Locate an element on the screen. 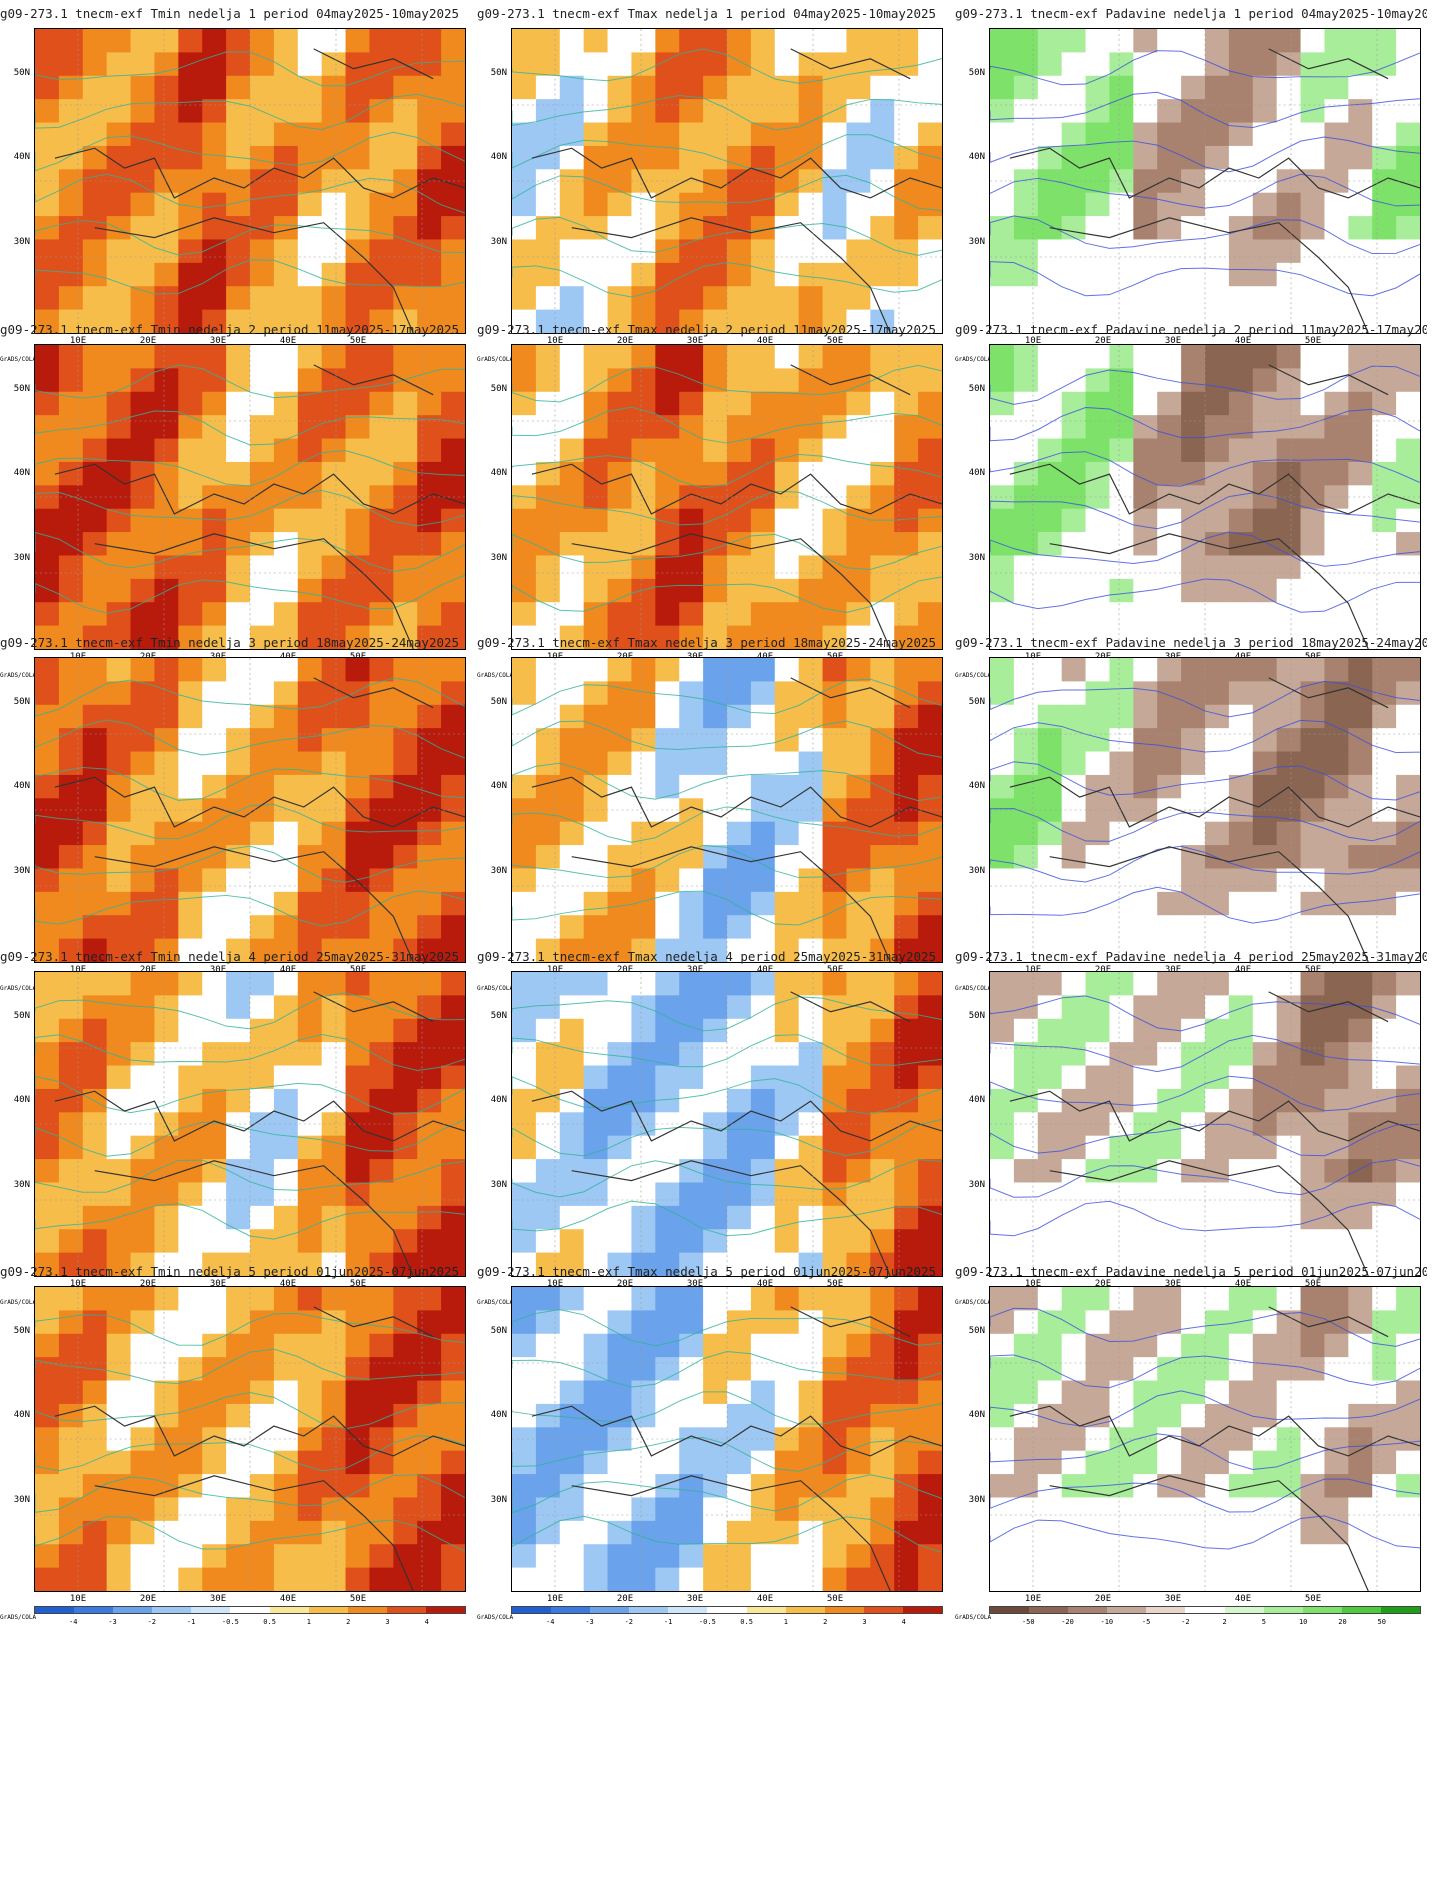 Image resolution: width=1433 pixels, height=1895 pixels. contour-line is located at coordinates (727, 1454).